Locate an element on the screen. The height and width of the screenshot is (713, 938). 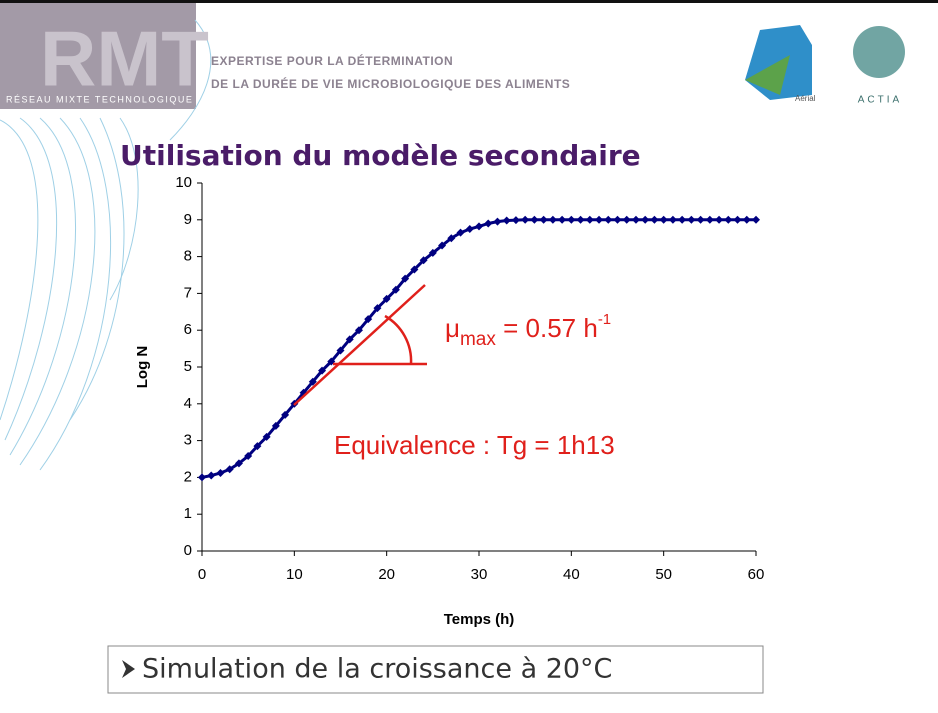
slope-line is located at coordinates (359, 345).